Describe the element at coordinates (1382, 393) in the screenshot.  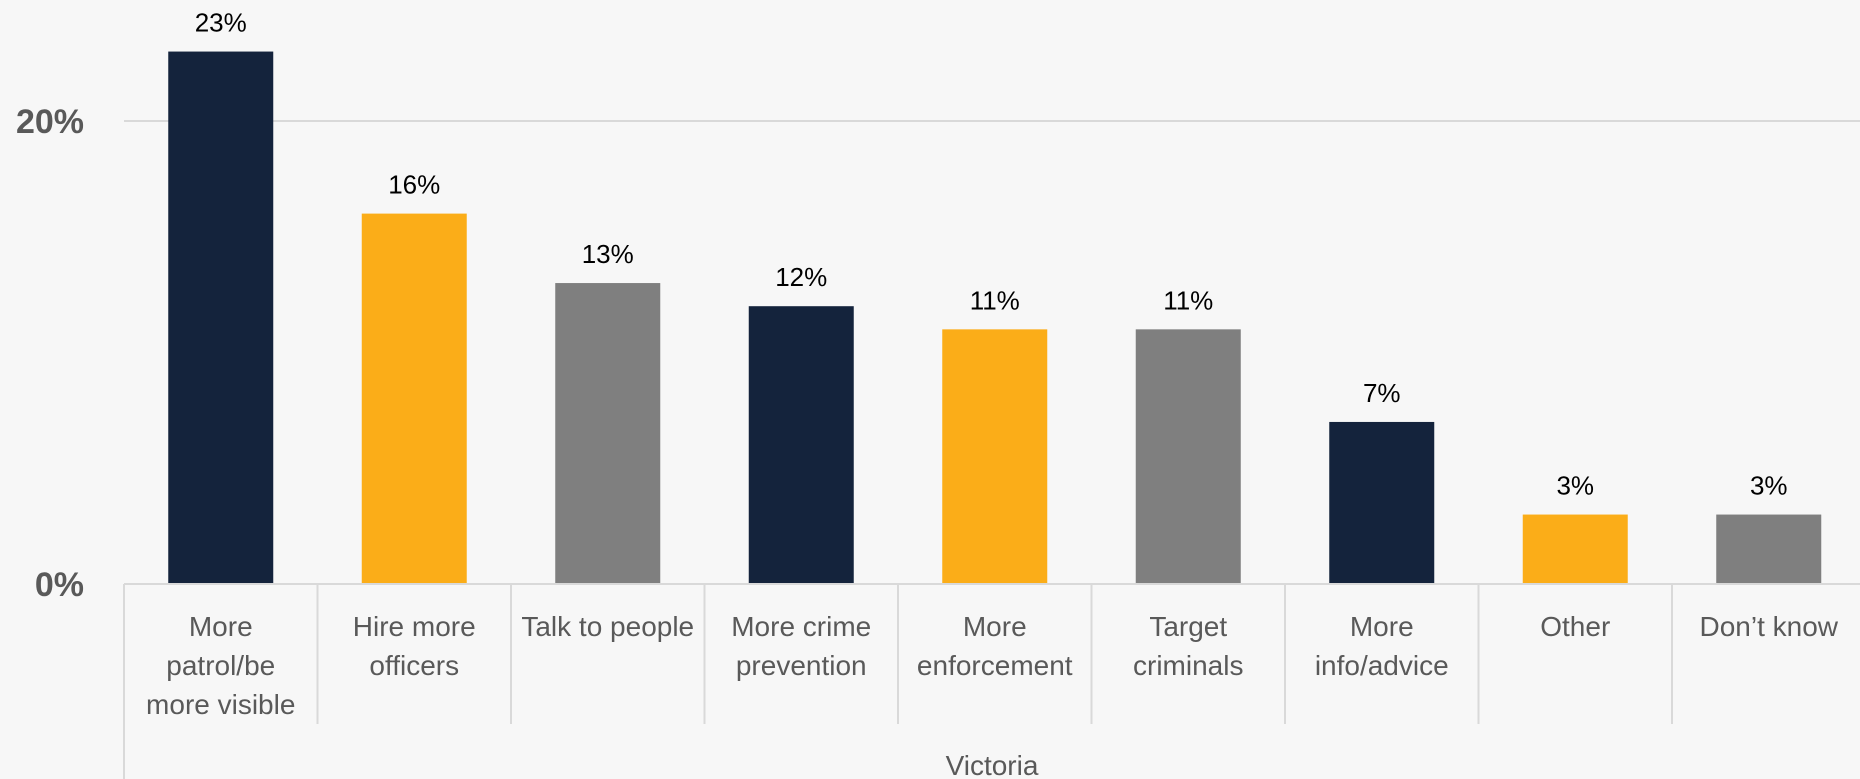
I see `data-label: 7%` at that location.